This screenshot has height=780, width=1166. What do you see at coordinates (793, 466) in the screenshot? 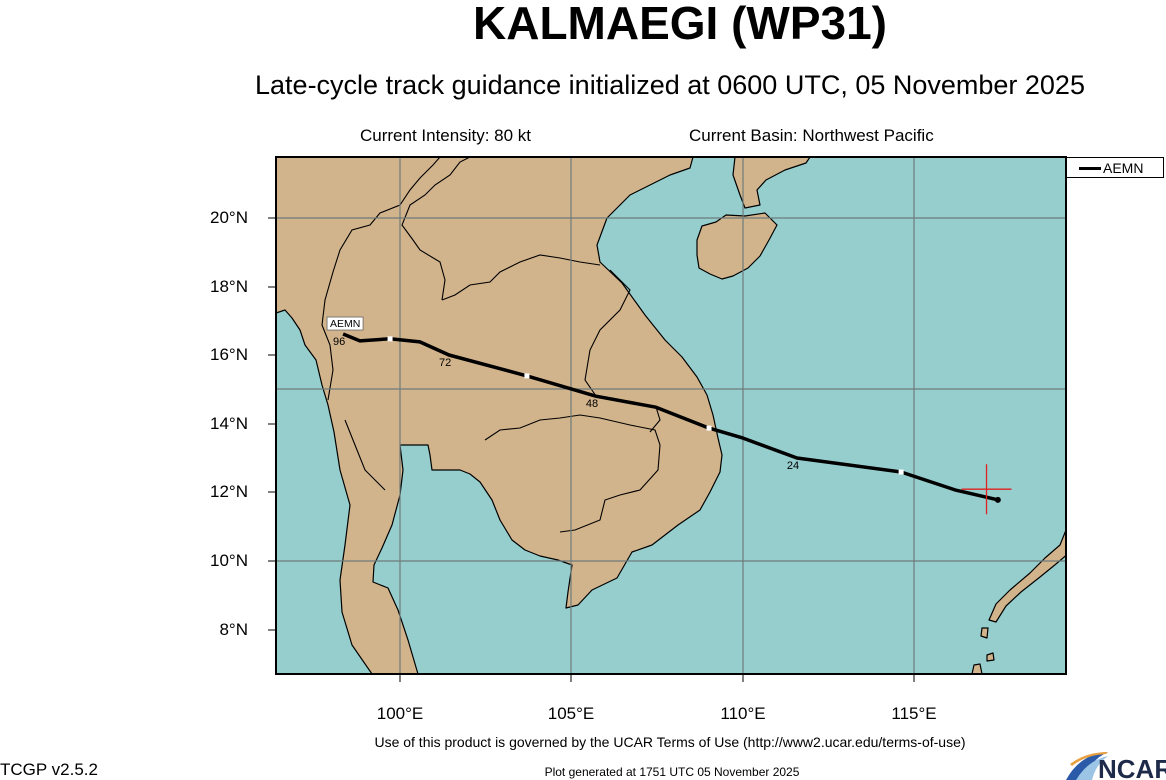
I see `forecast-hour-label: 24` at bounding box center [793, 466].